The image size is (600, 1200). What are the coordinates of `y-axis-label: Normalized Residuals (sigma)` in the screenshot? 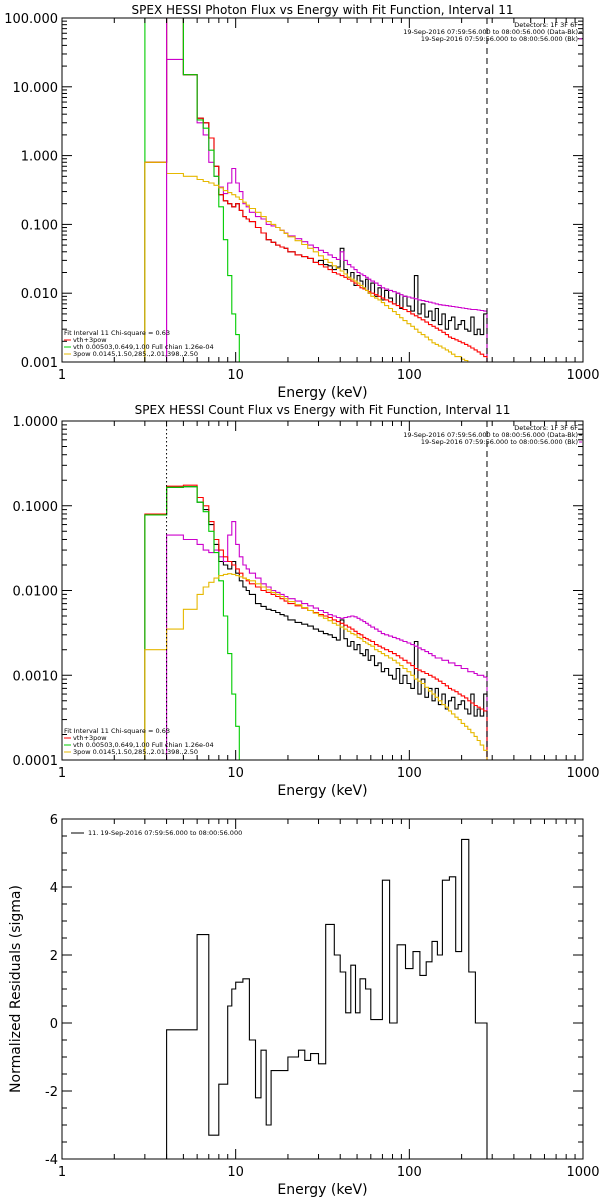 It's located at (16, 989).